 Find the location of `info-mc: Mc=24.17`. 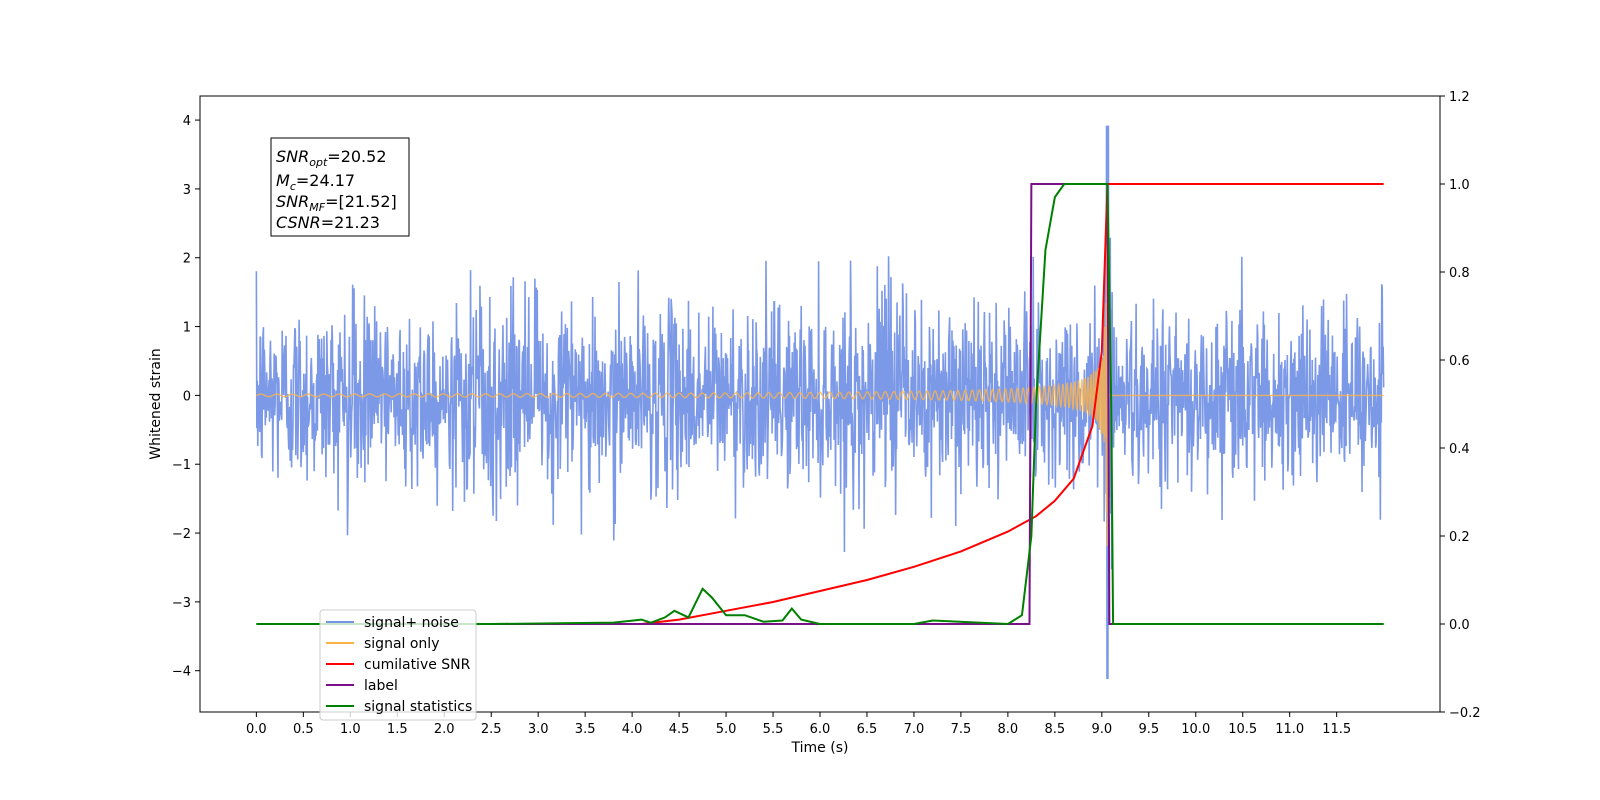

info-mc: Mc=24.17 is located at coordinates (315, 182).